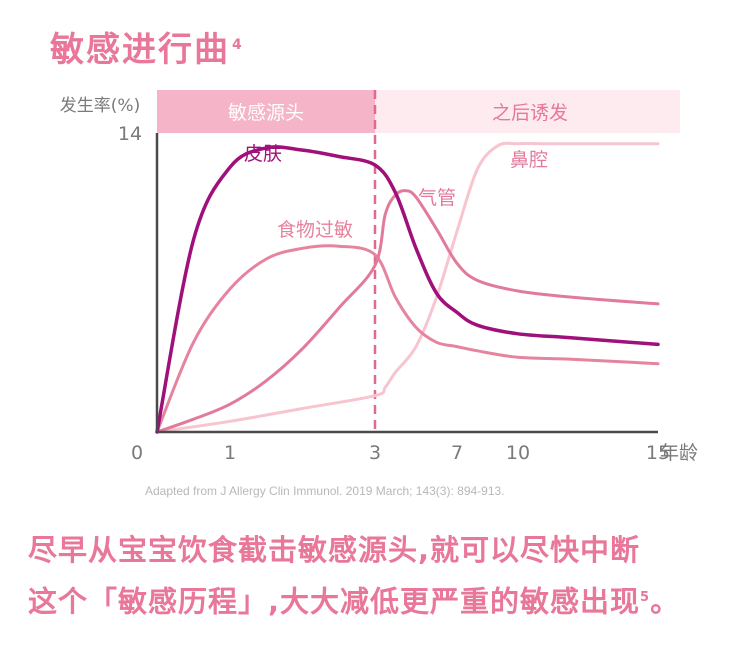 This screenshot has height=658, width=750. I want to click on page-title: 敏感进行曲 4, so click(147, 46).